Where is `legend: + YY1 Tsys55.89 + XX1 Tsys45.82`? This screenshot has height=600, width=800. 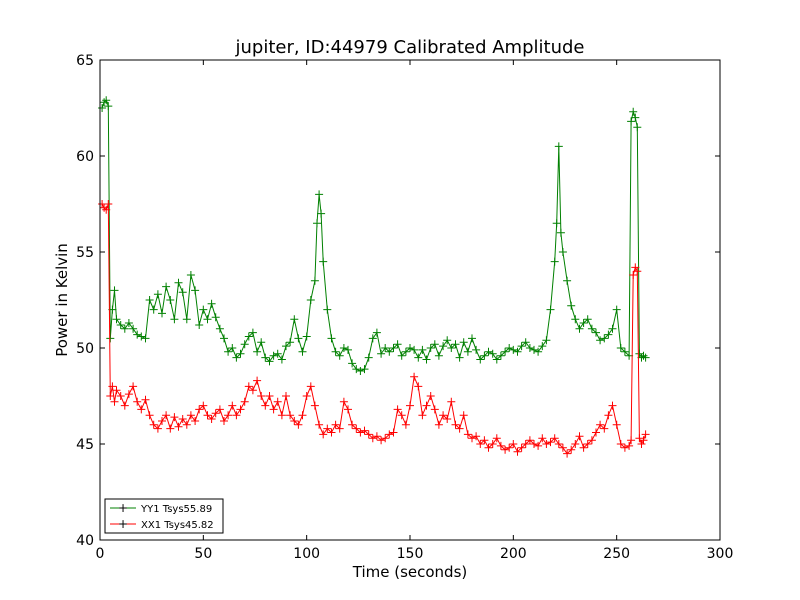
legend: + YY1 Tsys55.89 + XX1 Tsys45.82 is located at coordinates (164, 516).